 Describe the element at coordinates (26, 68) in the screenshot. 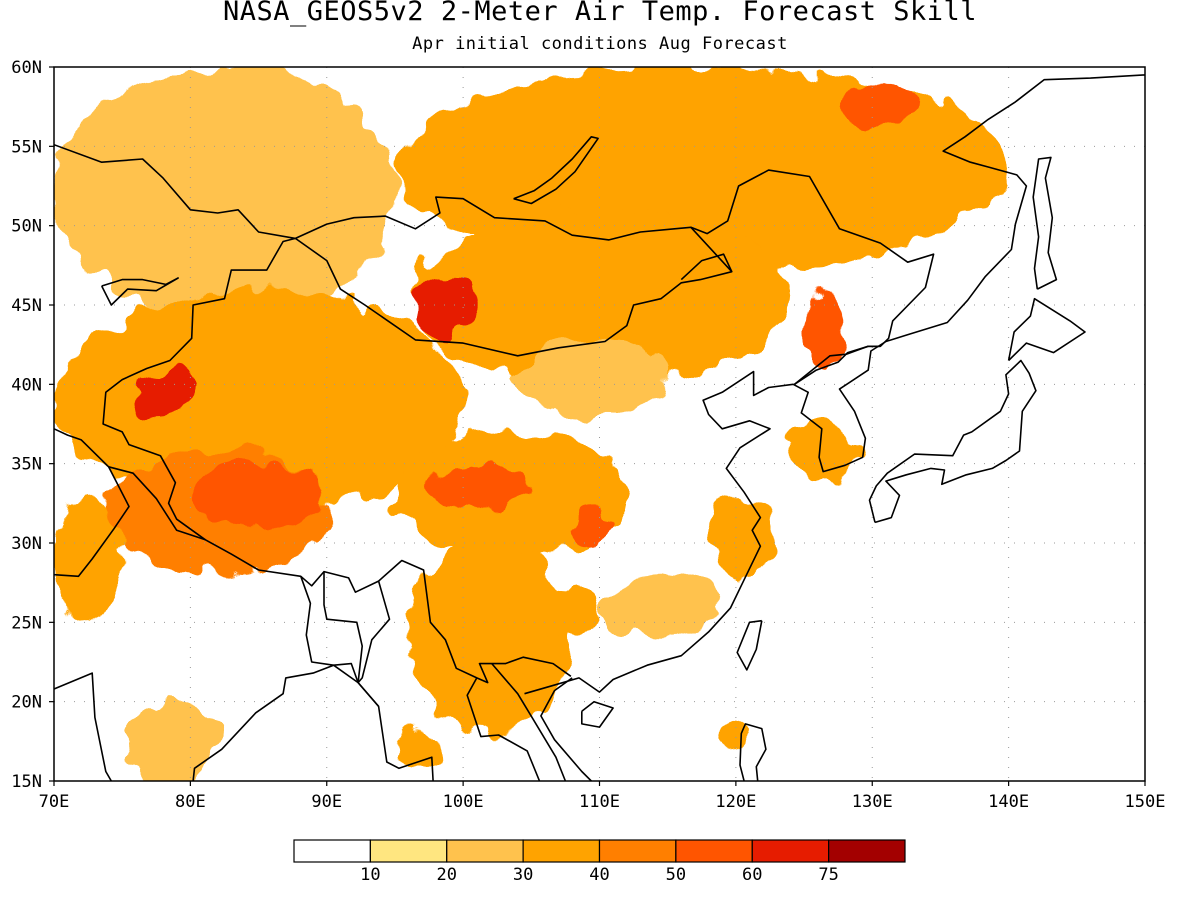

I see `lat-tick-label: 60N` at that location.